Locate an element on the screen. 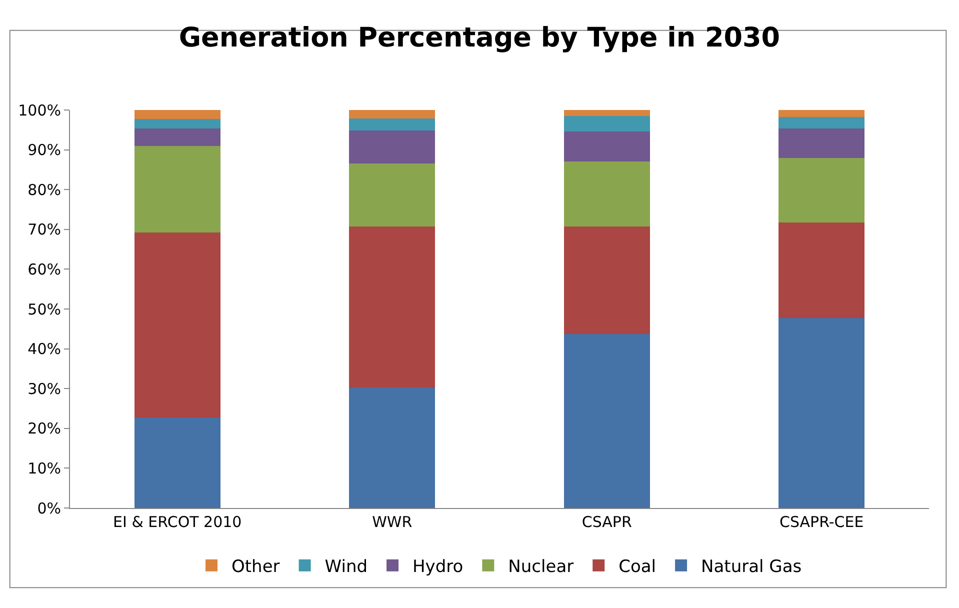 This screenshot has height=608, width=959. y-tick-label: 90% is located at coordinates (44, 150).